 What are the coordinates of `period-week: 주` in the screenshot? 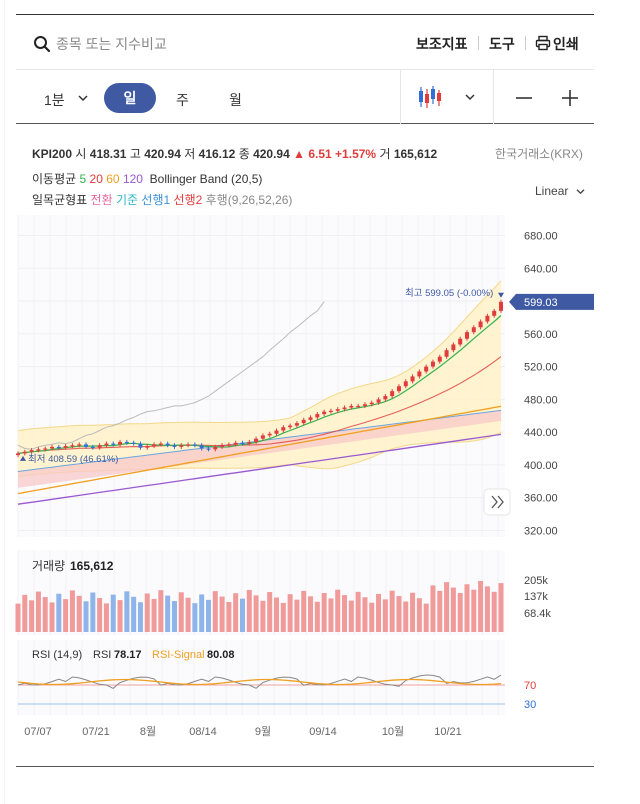 It's located at (182, 100).